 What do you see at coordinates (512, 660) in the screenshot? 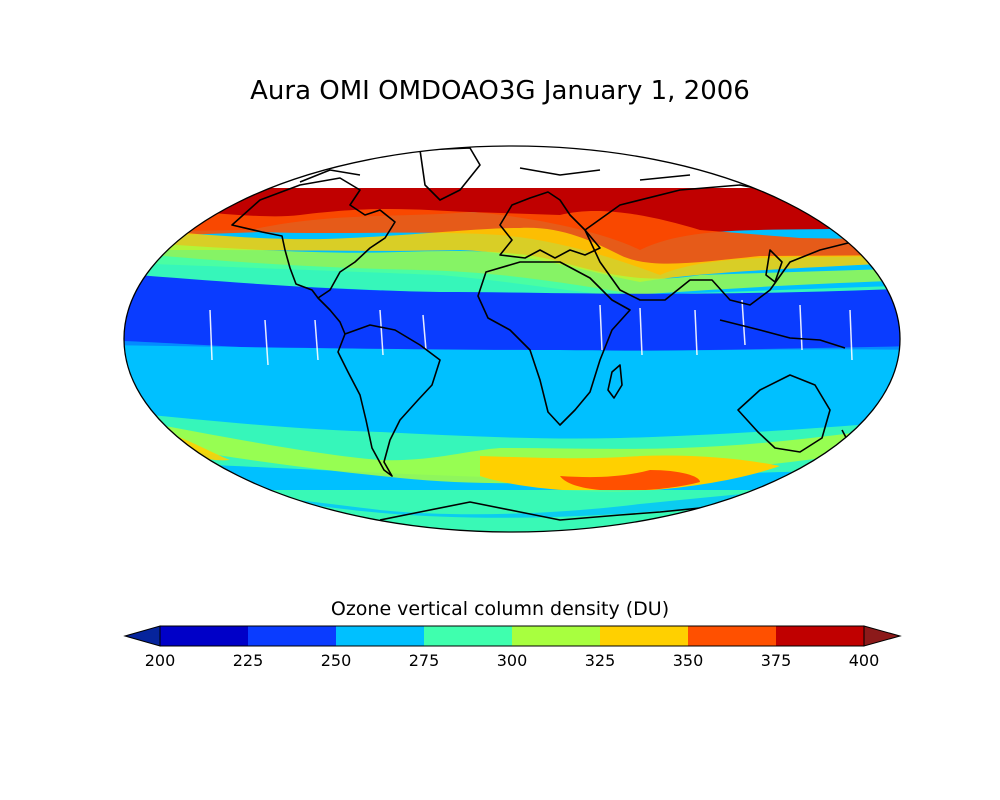
I see `colorbar-tick: 300` at bounding box center [512, 660].